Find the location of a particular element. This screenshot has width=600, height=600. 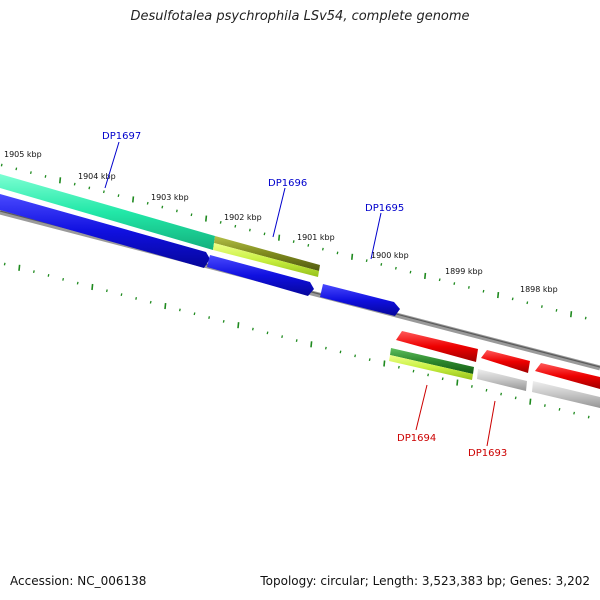

gene-label-dp1694: DP1694 is located at coordinates (416, 438).